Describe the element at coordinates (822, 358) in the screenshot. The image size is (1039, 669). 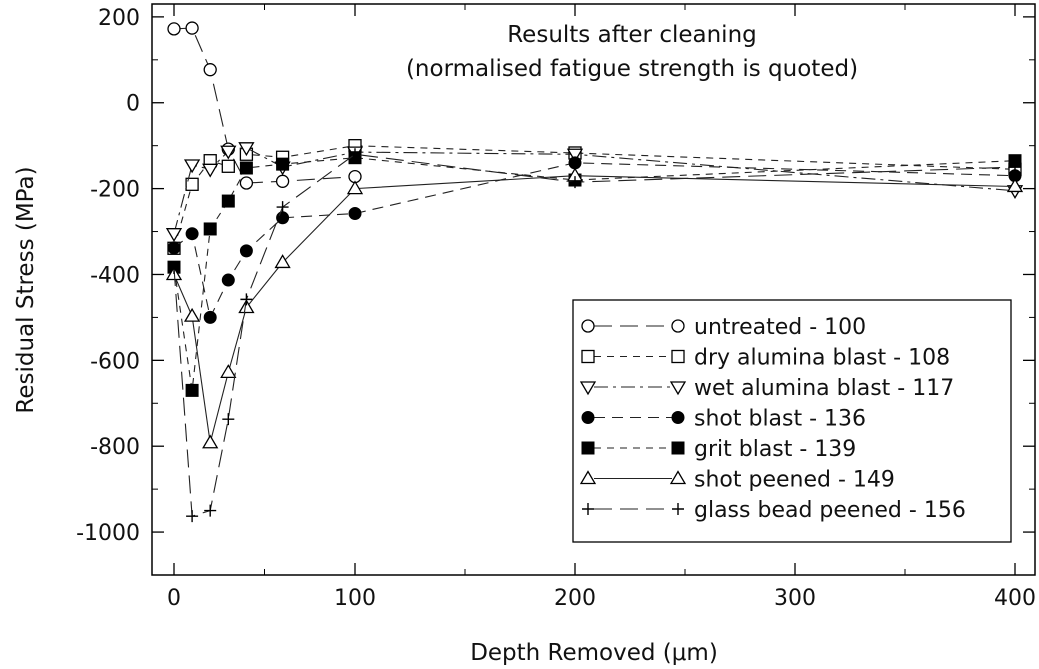
I see `legend-label: dry alumina blast - 108` at that location.